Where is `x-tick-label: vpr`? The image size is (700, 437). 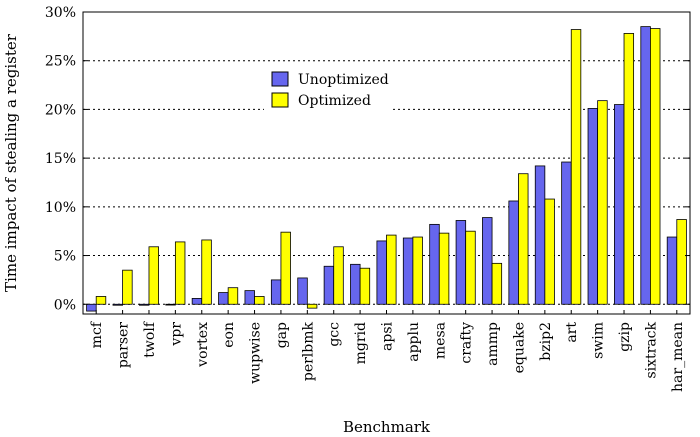
x-tick-label: vpr is located at coordinates (176, 334).